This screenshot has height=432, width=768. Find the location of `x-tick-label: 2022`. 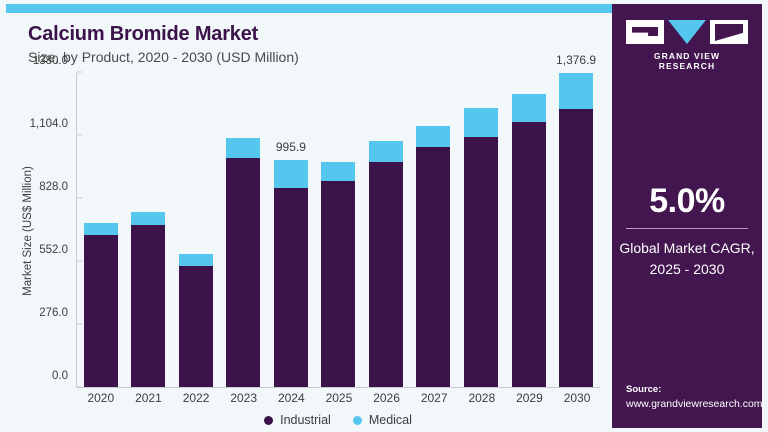

x-tick-label: 2022 is located at coordinates (196, 398).